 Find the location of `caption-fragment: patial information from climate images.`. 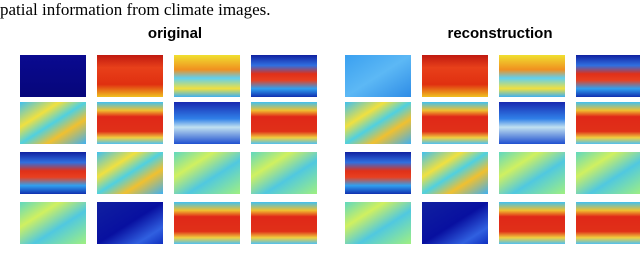

caption-fragment: patial information from climate images. is located at coordinates (135, 9).